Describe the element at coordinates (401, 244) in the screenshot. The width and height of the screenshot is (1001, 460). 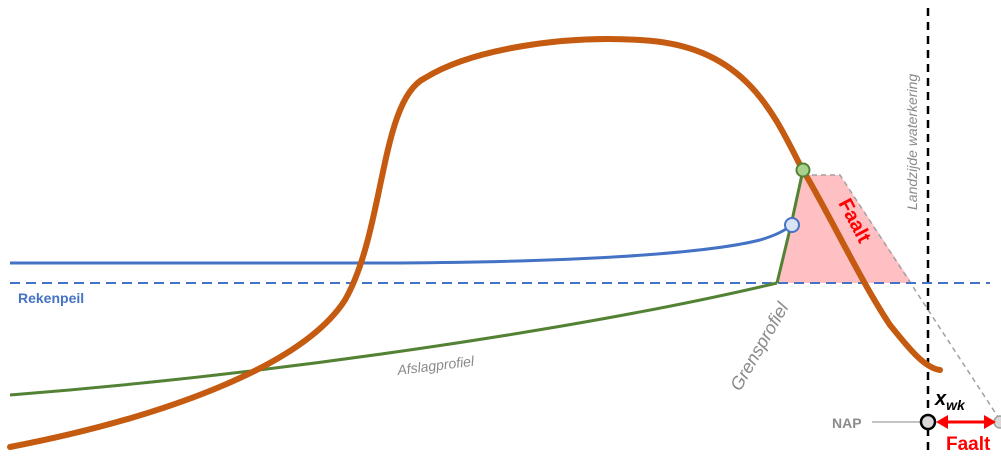
I see `water-surface-curve` at that location.